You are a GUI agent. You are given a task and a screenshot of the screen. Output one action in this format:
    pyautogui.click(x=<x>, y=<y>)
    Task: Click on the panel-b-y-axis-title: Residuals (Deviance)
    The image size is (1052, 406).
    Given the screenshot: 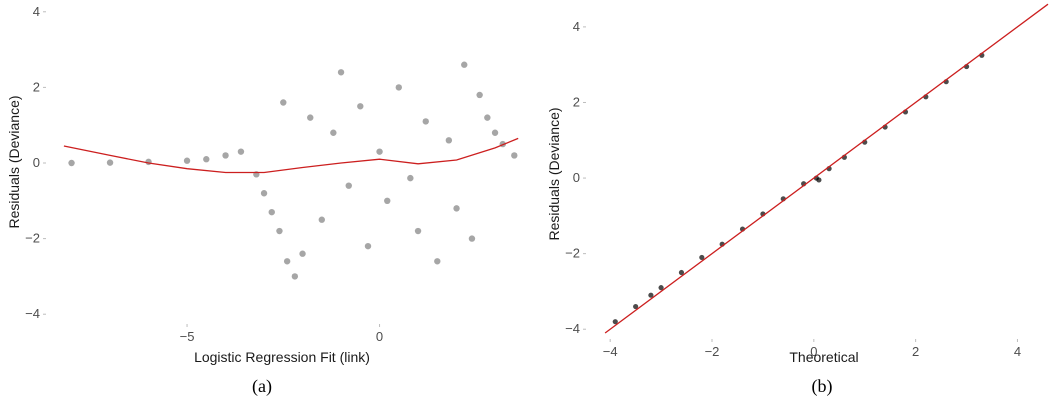 What is the action you would take?
    pyautogui.click(x=554, y=173)
    